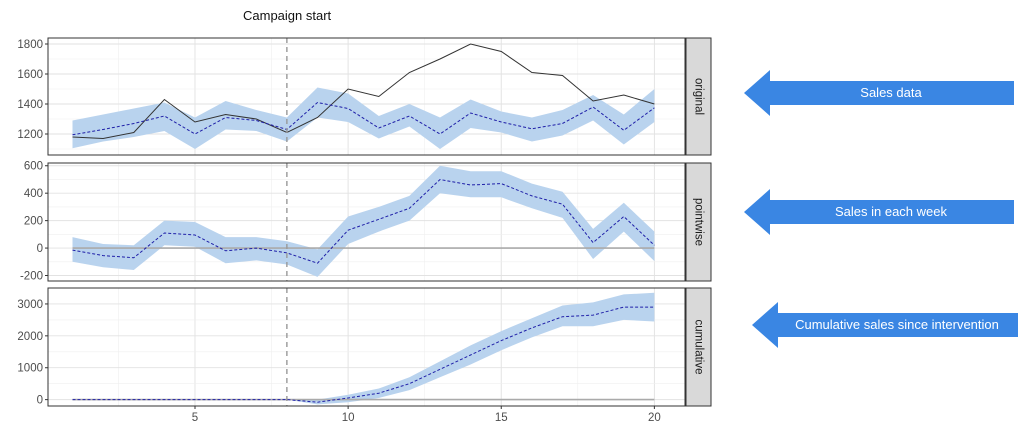  What do you see at coordinates (699, 347) in the screenshot?
I see `strip-label: cumulative` at bounding box center [699, 347].